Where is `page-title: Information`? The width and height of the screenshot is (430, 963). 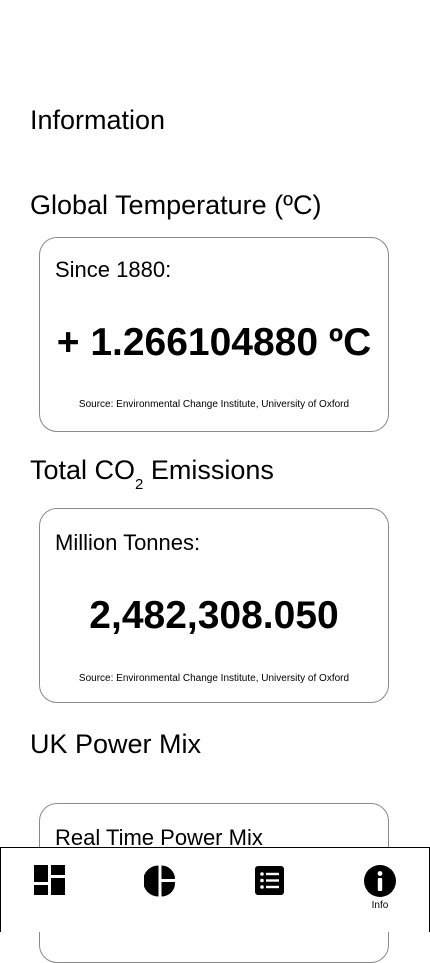 page-title: Information is located at coordinates (98, 120).